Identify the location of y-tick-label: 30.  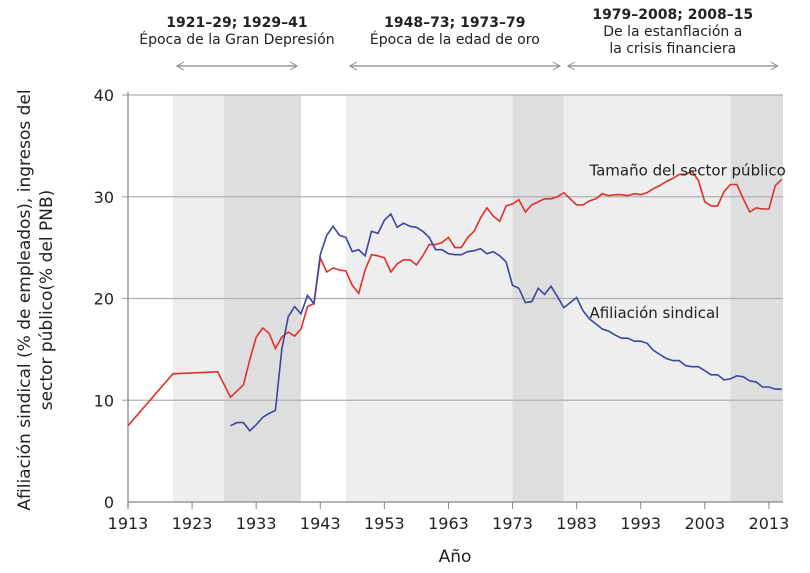
(104, 197).